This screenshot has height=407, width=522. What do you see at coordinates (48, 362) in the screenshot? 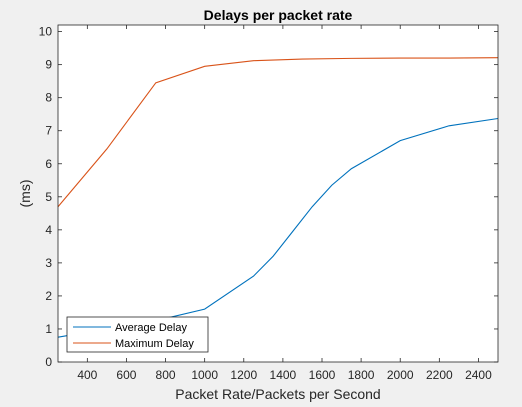
I see `y-tick-label: 0` at bounding box center [48, 362].